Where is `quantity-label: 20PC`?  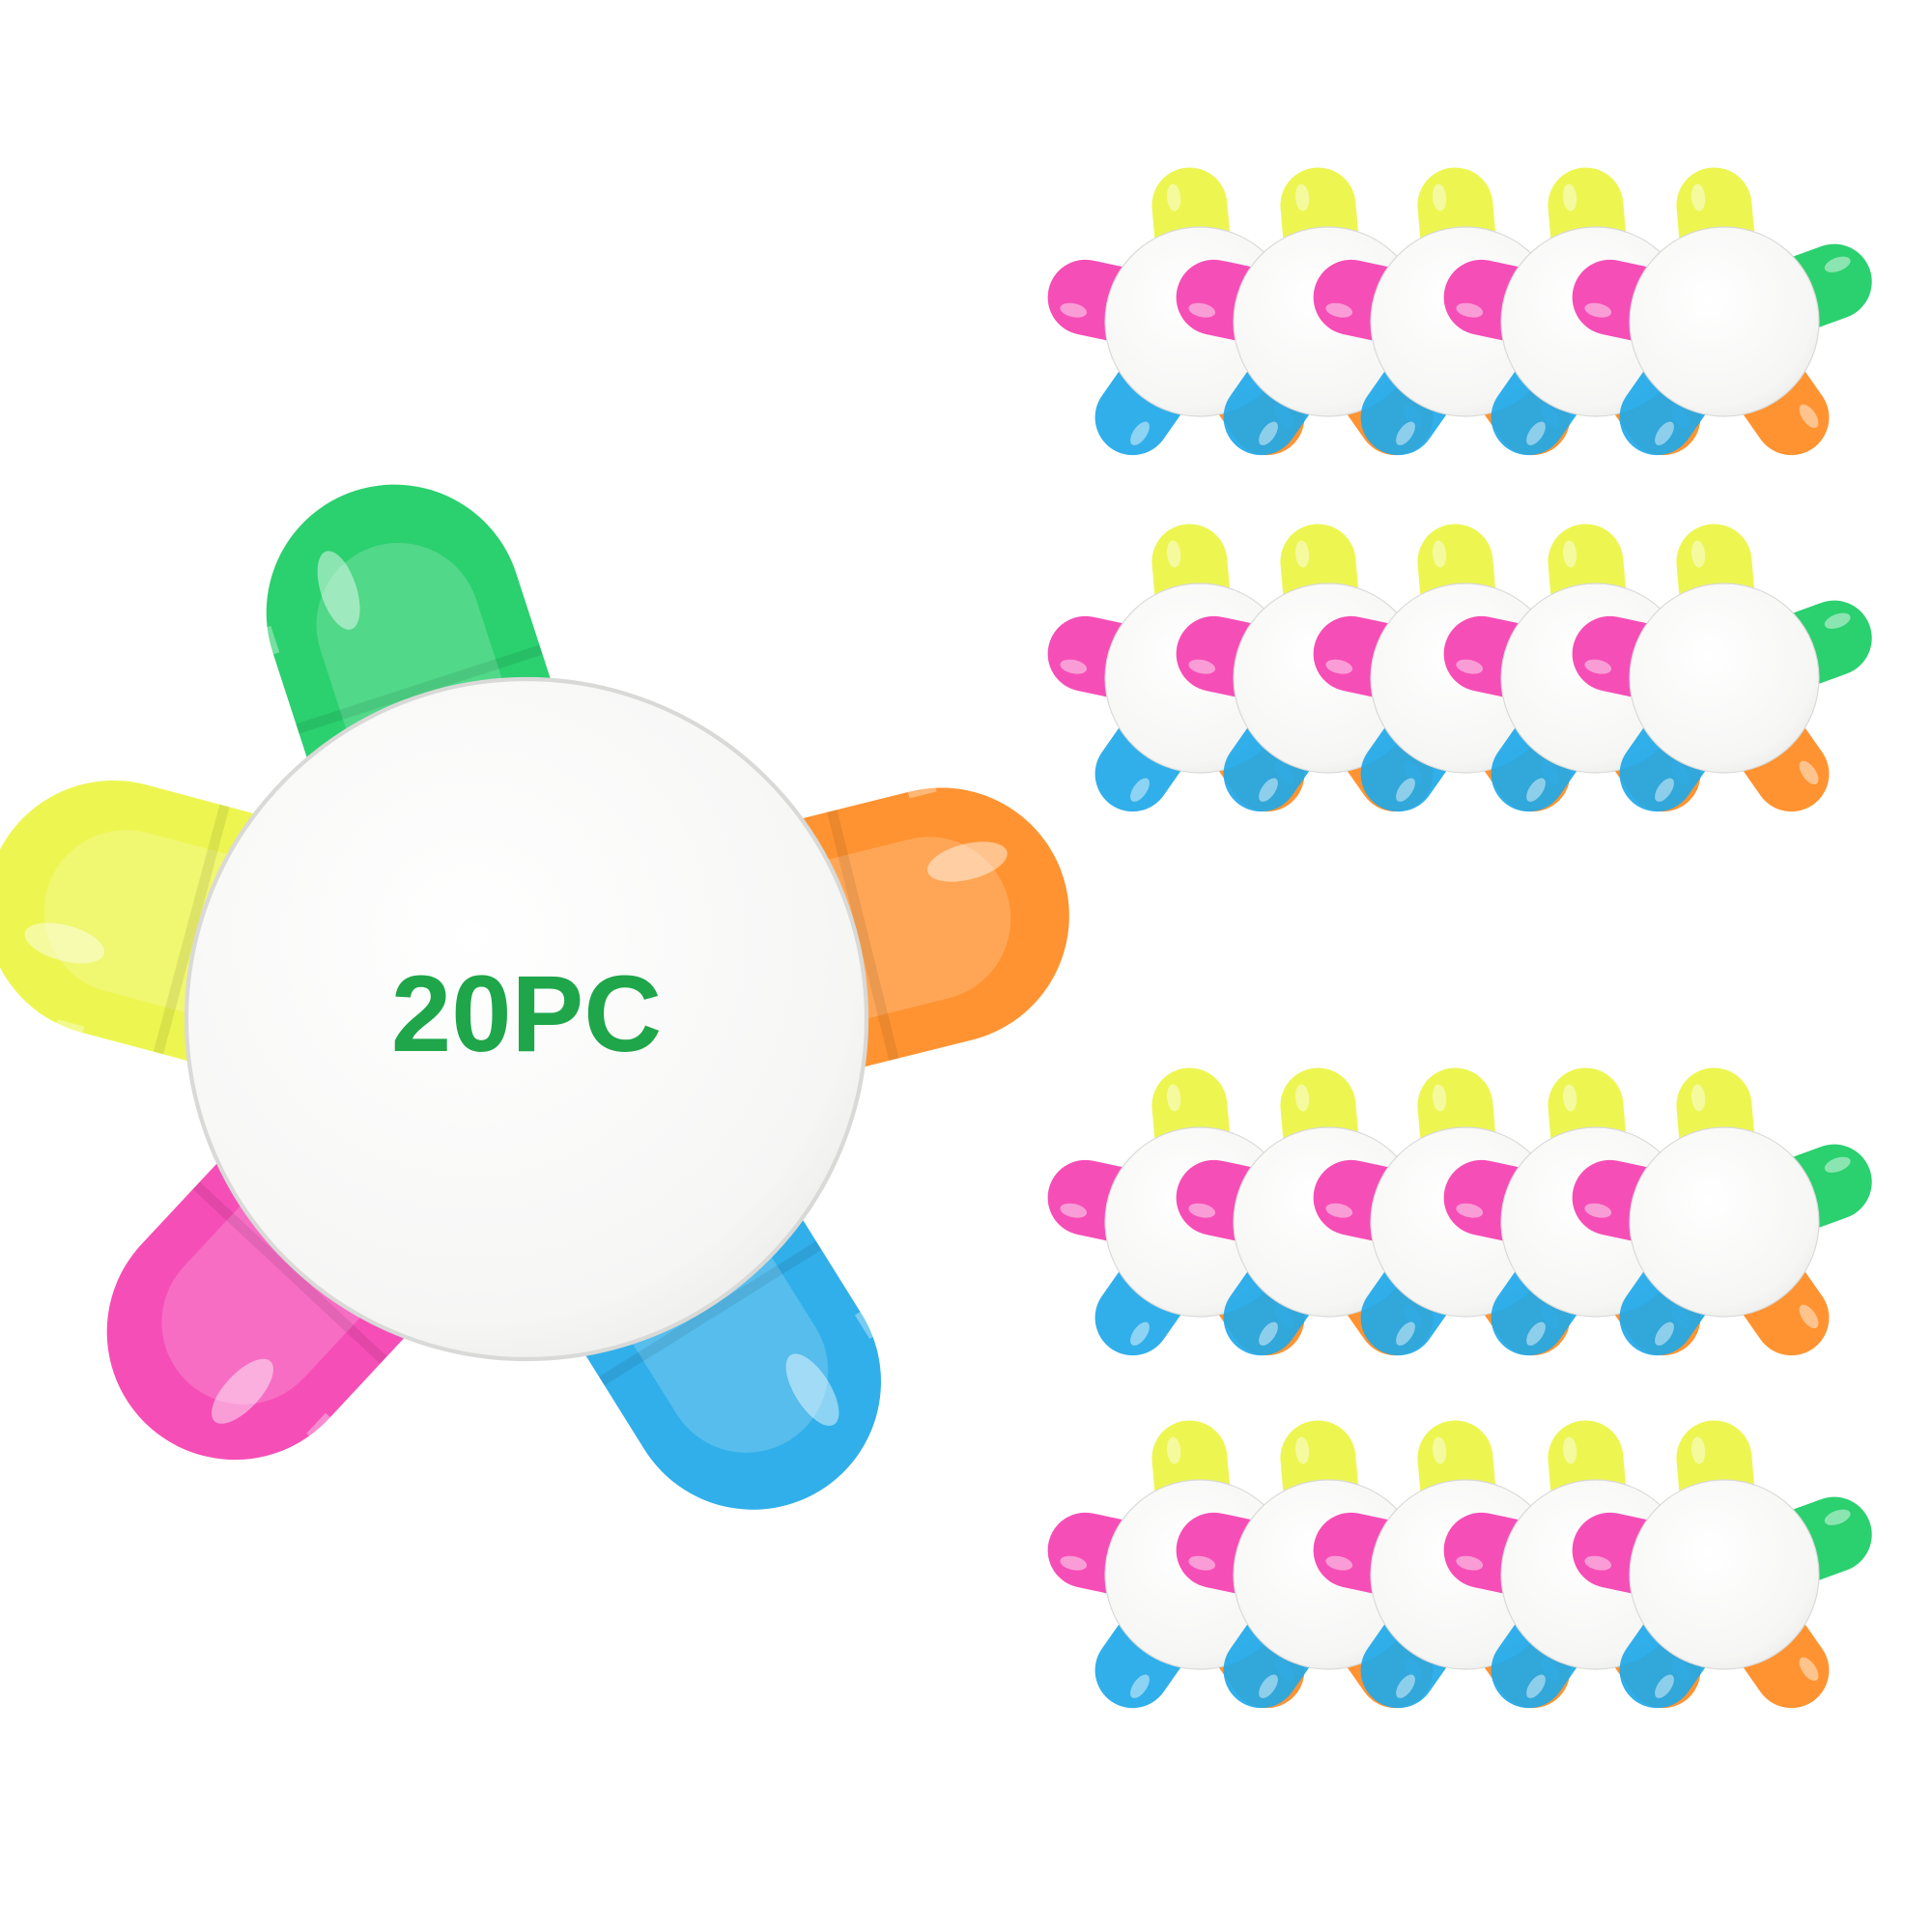
quantity-label: 20PC is located at coordinates (526, 1013).